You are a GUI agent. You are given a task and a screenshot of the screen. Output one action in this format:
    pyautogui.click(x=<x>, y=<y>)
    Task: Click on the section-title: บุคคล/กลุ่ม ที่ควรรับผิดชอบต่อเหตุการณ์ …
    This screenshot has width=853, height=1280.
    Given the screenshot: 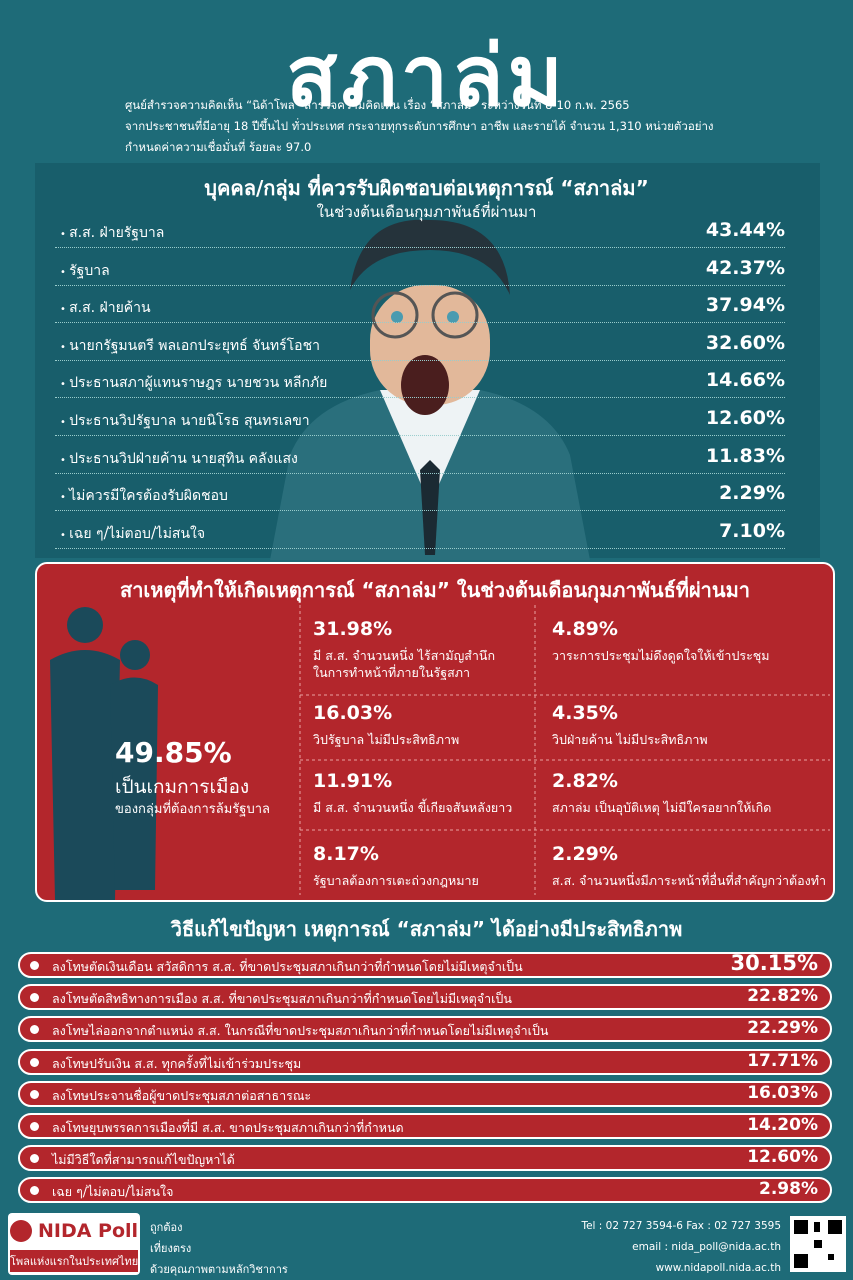 What is the action you would take?
    pyautogui.click(x=426, y=188)
    